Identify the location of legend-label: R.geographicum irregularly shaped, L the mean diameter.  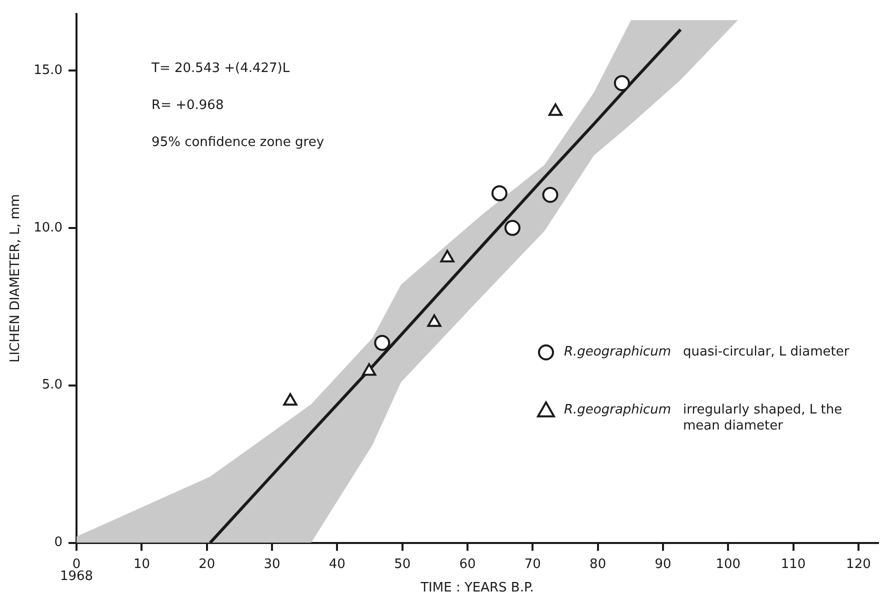
(703, 418).